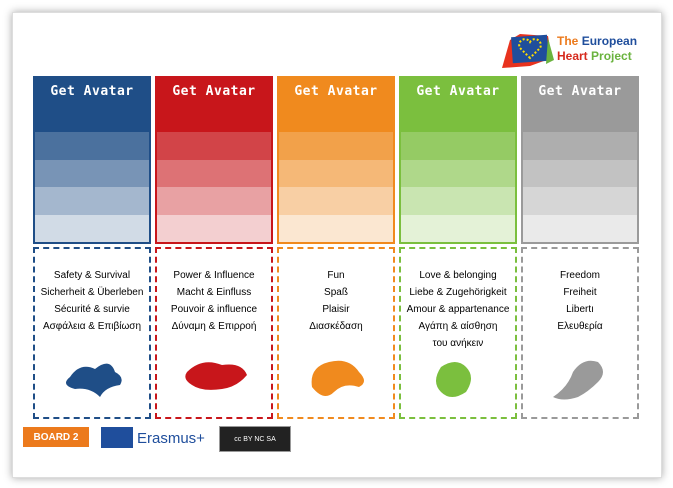 This screenshot has width=673, height=488. I want to click on logo-text: Heart, so click(572, 56).